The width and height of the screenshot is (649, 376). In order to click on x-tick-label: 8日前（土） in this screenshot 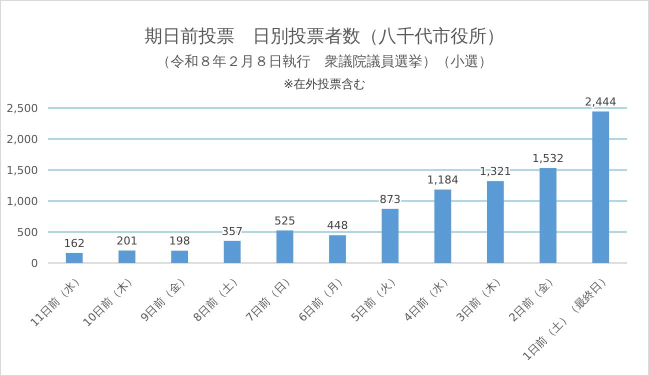, I will do `click(217, 297)`.